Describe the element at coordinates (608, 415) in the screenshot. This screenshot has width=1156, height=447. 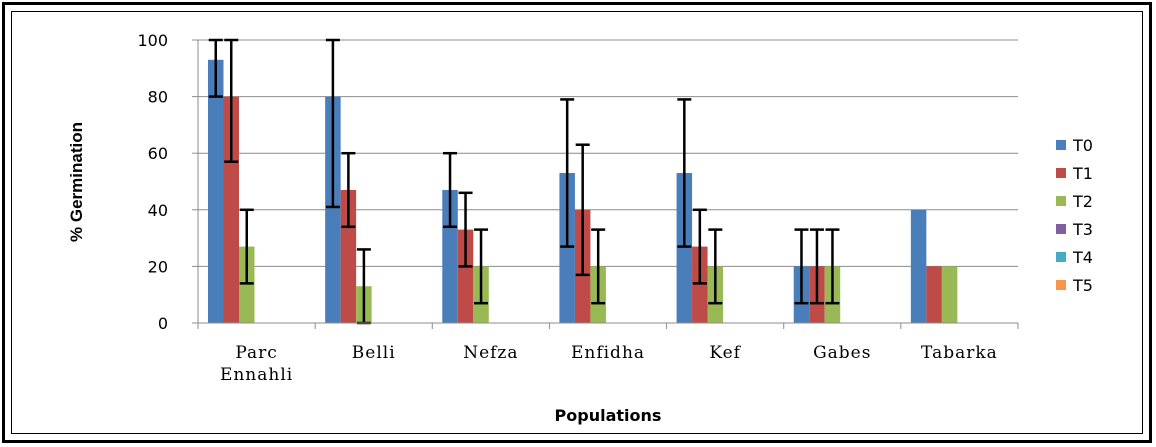
I see `x-axis-label: Populations` at that location.